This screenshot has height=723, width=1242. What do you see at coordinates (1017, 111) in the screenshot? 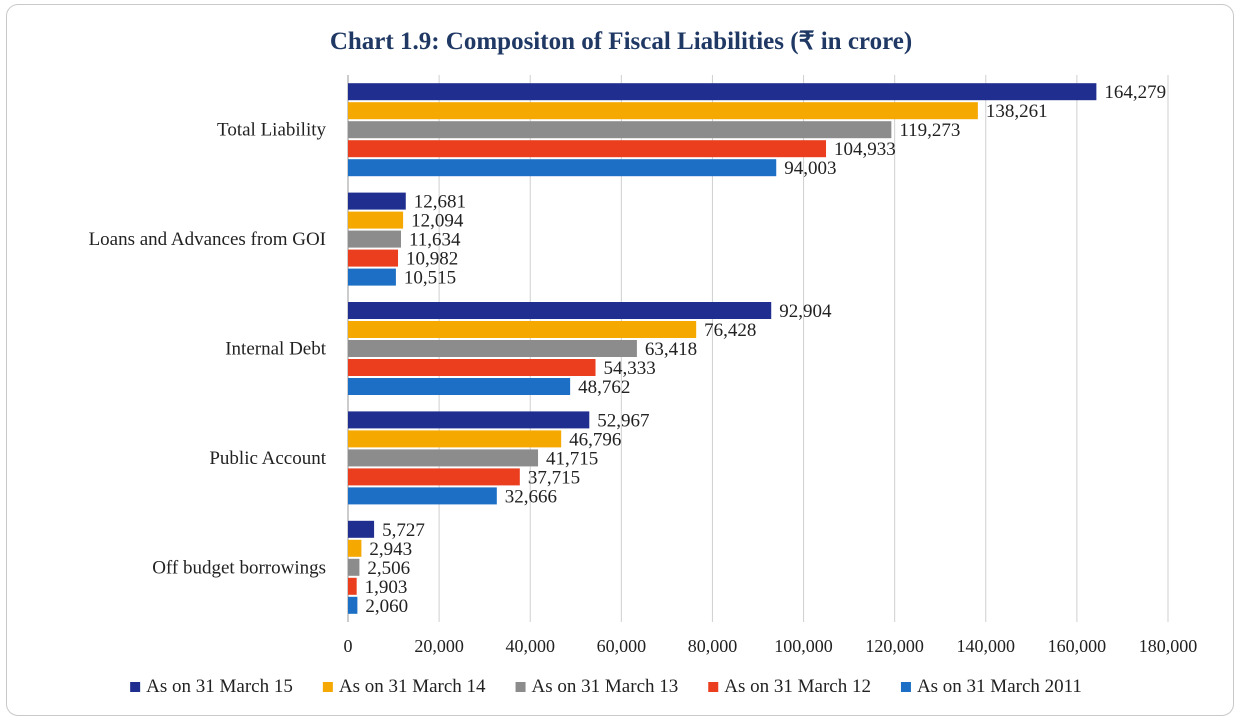
I see `data-label: 138,261` at bounding box center [1017, 111].